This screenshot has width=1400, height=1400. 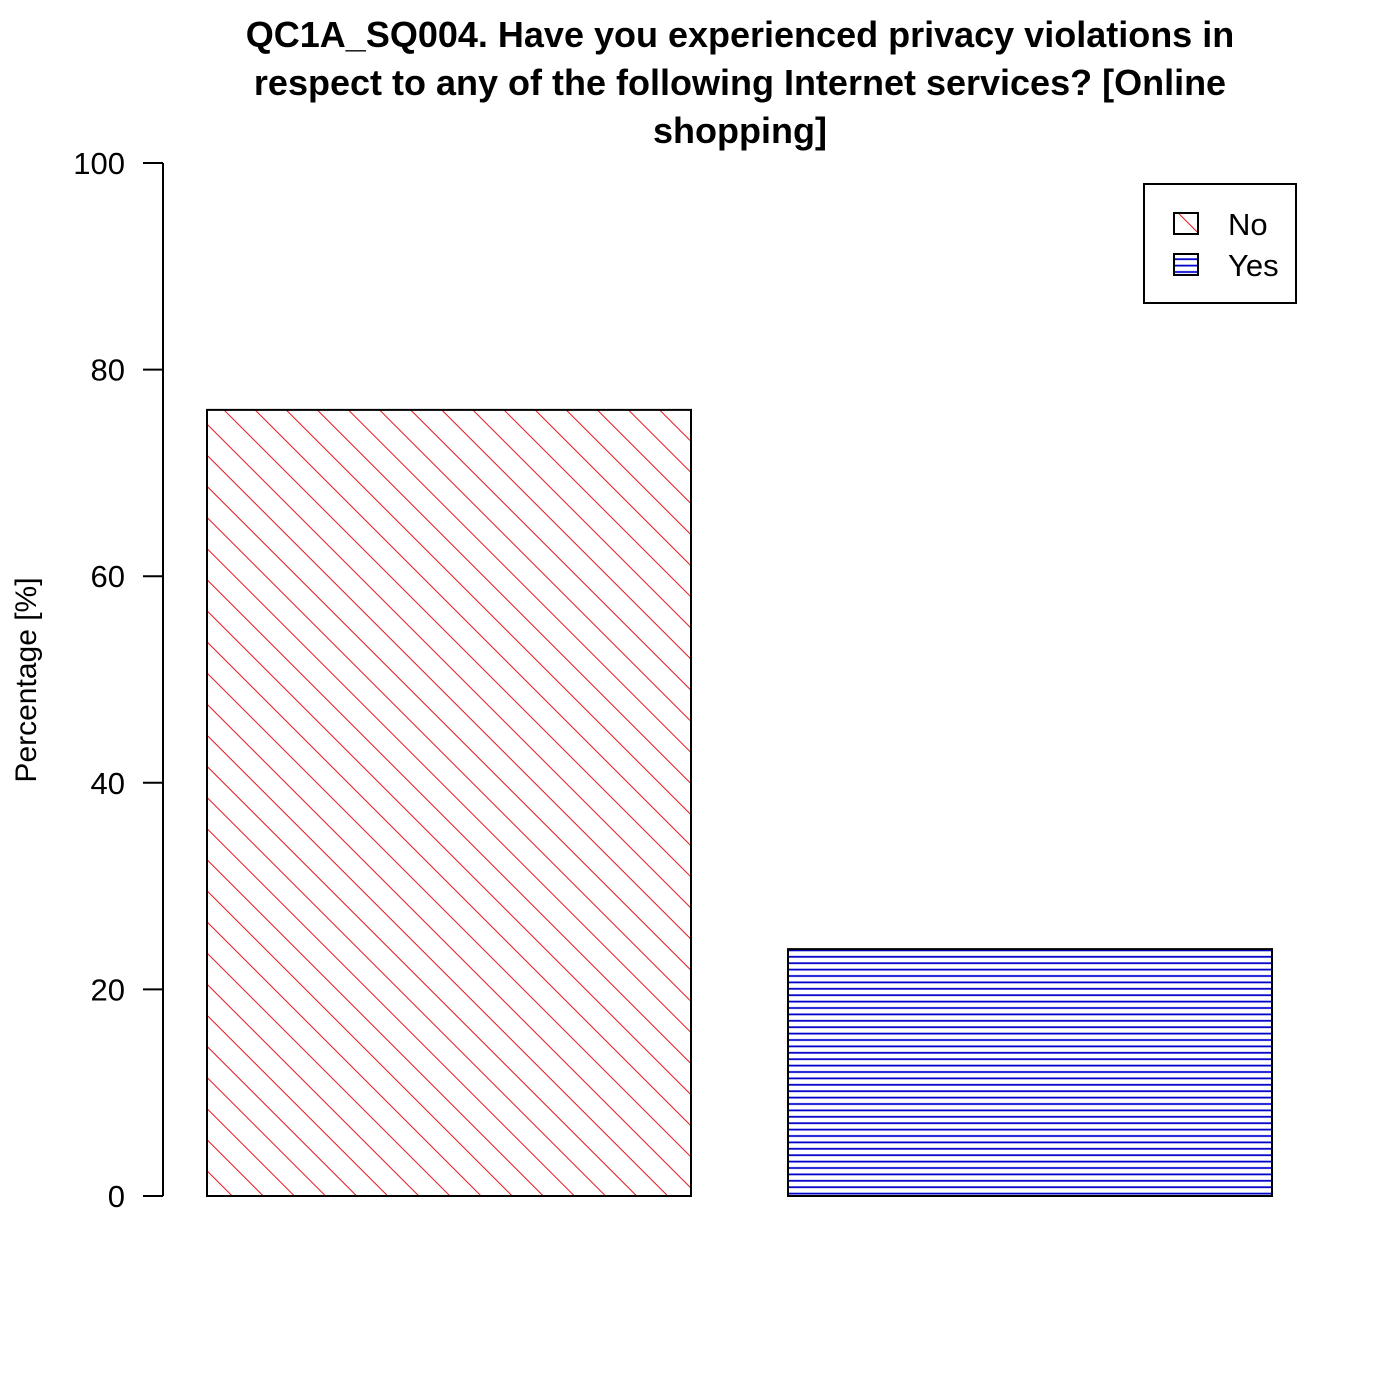 I want to click on legend-box, so click(x=1220, y=243).